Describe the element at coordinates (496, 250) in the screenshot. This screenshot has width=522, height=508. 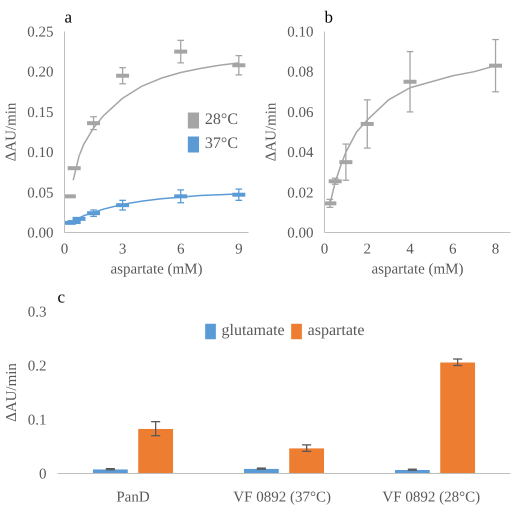
I see `x-tick-label: 8` at that location.